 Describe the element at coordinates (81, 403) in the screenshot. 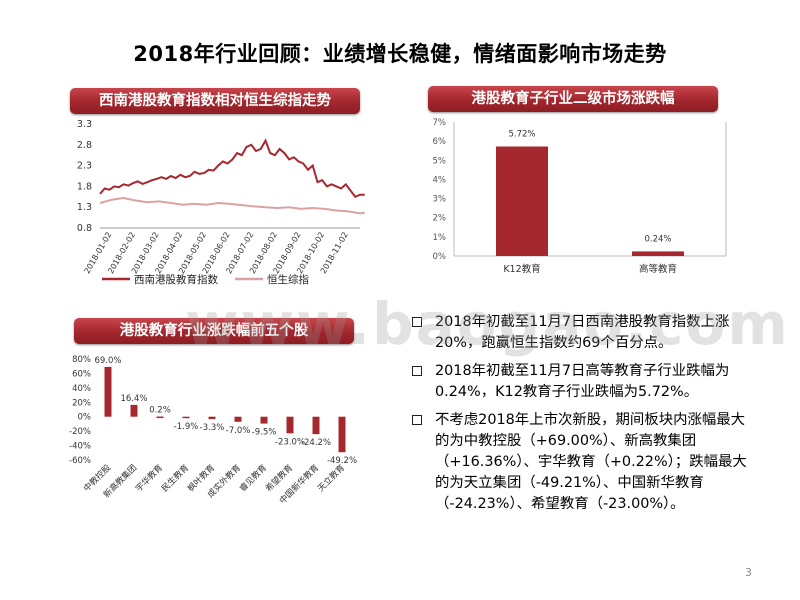

I see `y-tick-label: 20%` at that location.